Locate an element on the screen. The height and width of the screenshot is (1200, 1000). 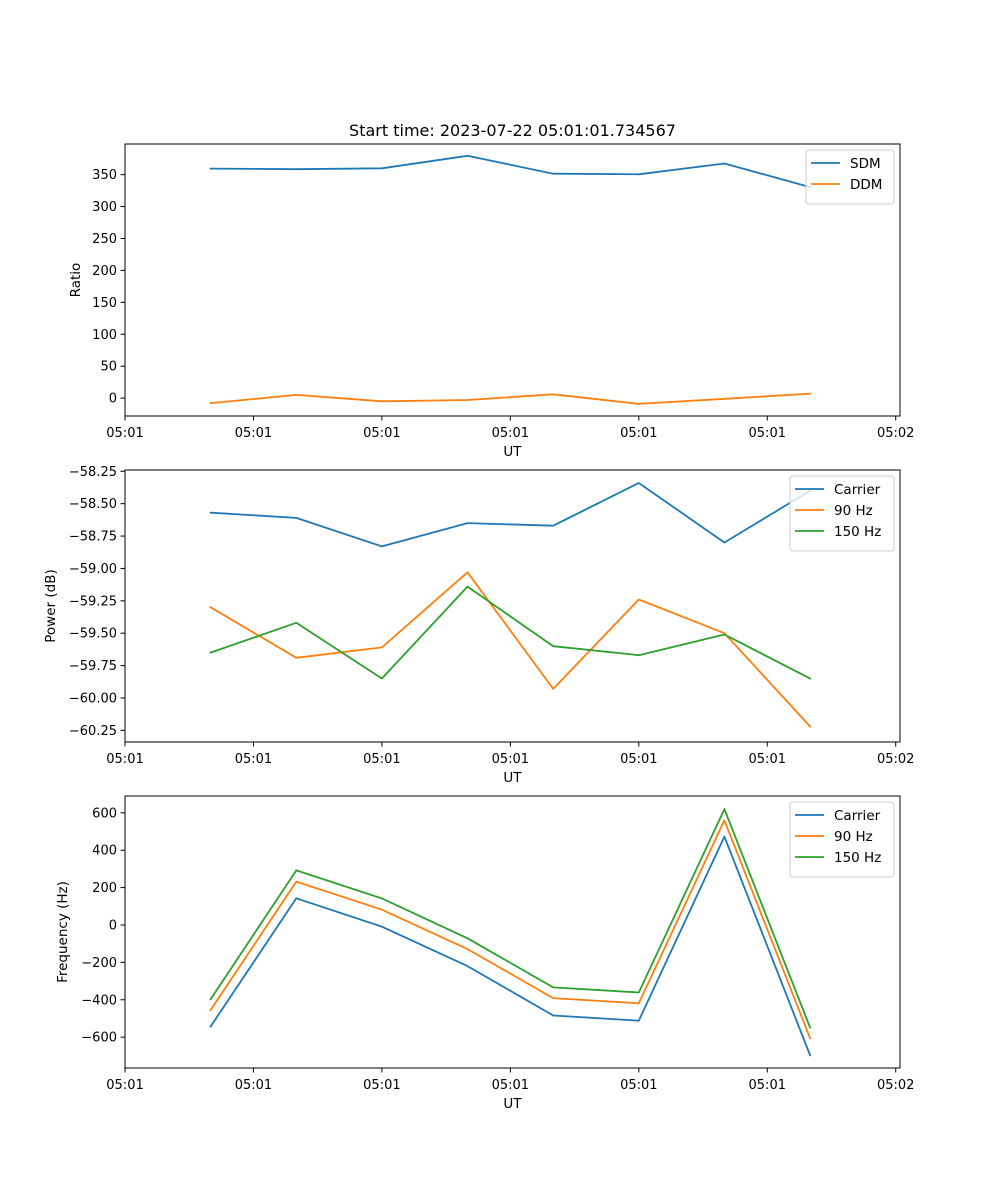
chart3-series-line-90-hz is located at coordinates (510, 929).